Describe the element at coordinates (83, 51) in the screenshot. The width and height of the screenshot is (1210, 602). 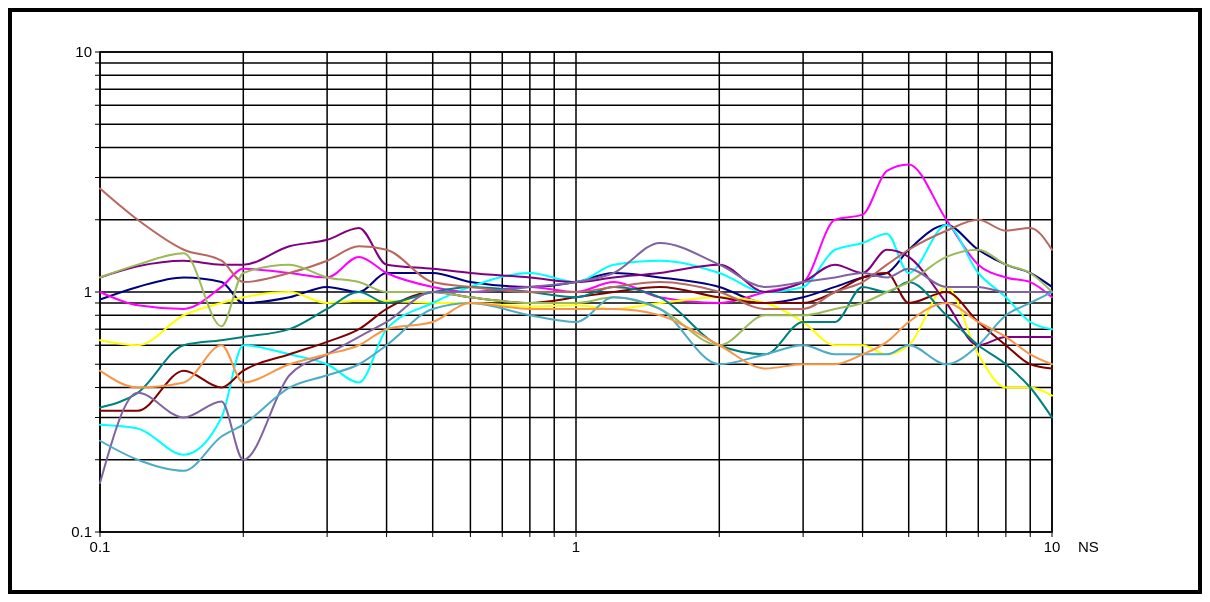
I see `y-tick-label: 10` at that location.